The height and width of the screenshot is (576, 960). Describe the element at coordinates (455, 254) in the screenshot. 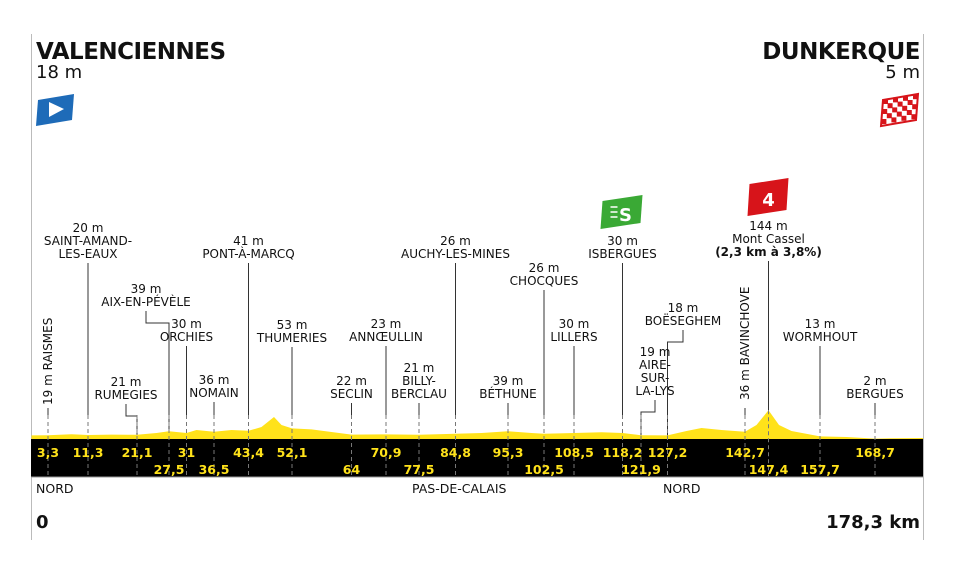

I see `waypoint-name: AUCHY-LES-MINES` at that location.